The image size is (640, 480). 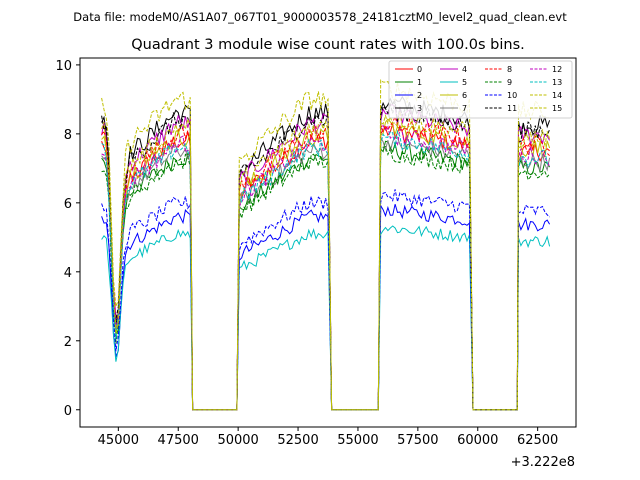 I want to click on x-tick-label: 47500, so click(x=178, y=440).